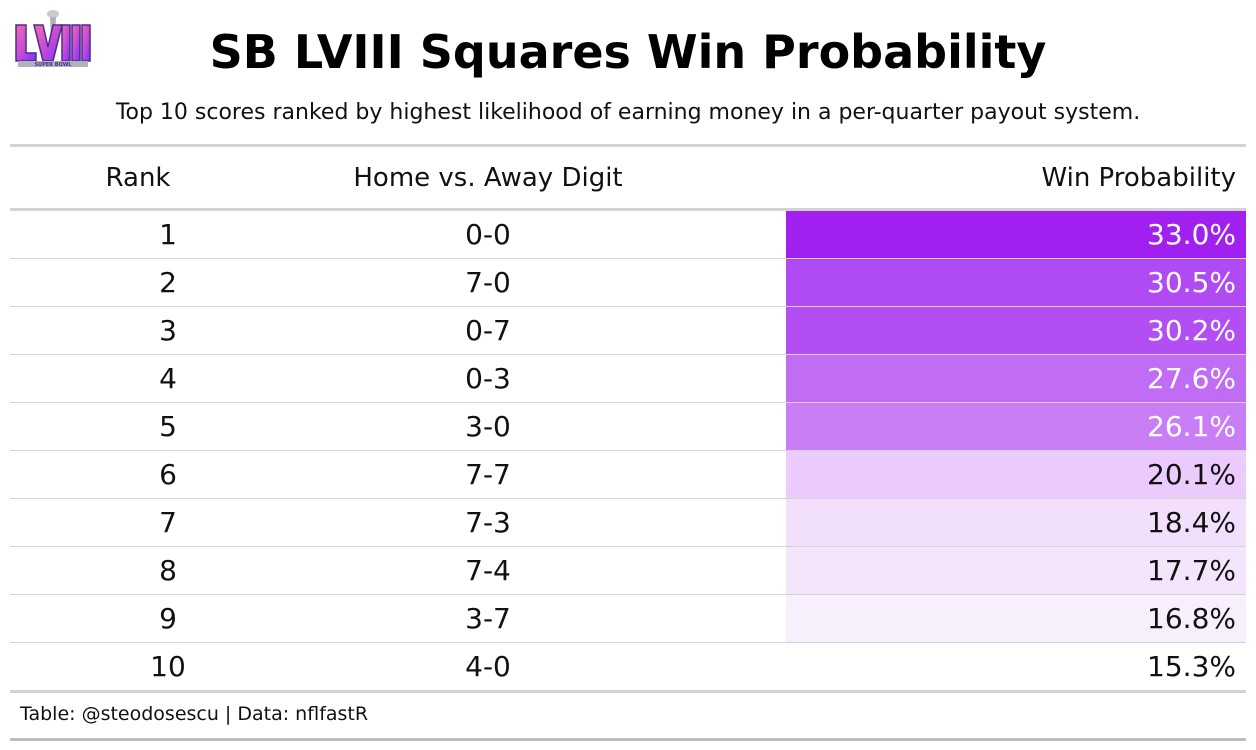  Describe the element at coordinates (628, 209) in the screenshot. I see `header-divider` at that location.